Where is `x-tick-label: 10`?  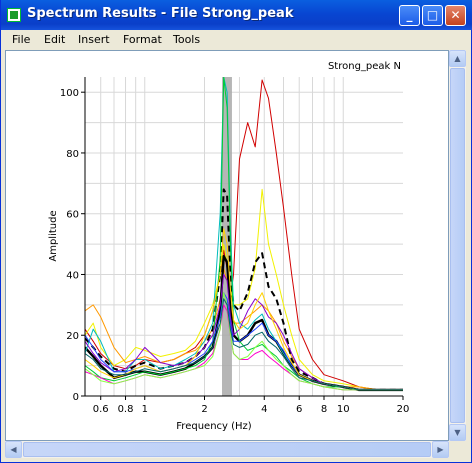
x-tick-label: 10 is located at coordinates (343, 409).